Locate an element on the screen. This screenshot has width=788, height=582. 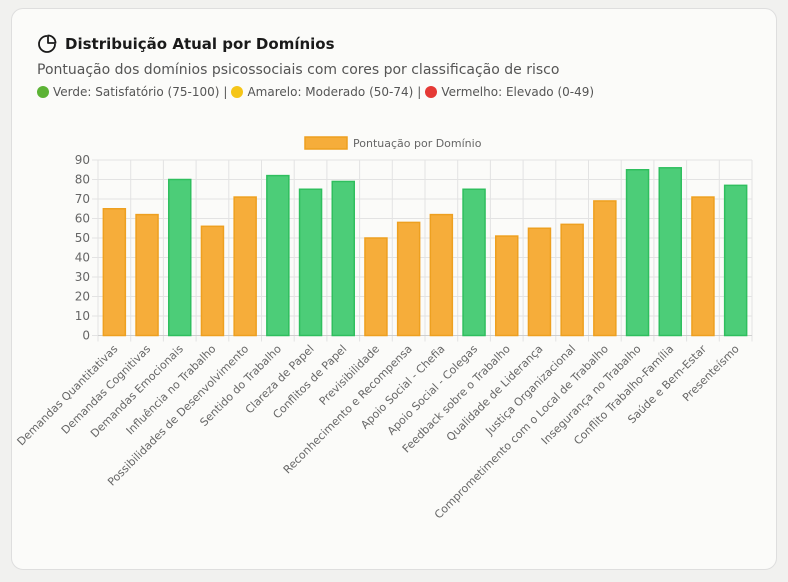
y-tick-label: 50 is located at coordinates (82, 238).